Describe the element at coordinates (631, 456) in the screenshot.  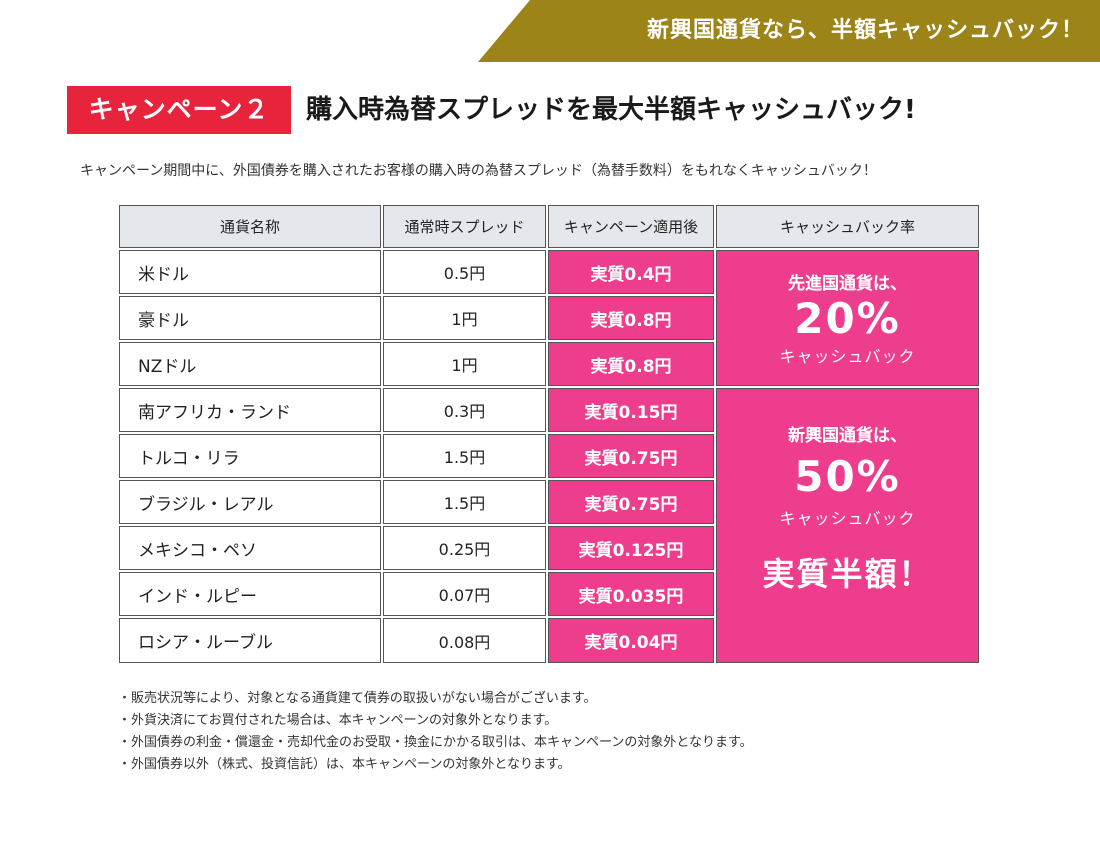
I see `row-try-after: 実質0.75円` at that location.